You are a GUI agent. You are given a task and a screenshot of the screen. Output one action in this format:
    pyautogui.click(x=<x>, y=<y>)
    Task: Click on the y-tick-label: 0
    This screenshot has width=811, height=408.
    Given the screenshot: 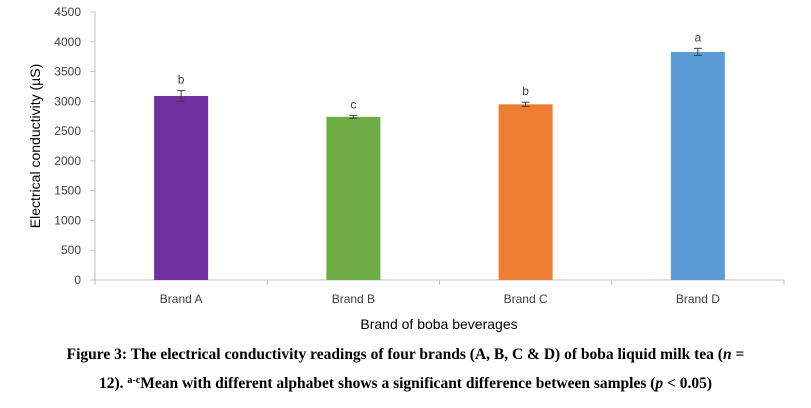 What is the action you would take?
    pyautogui.click(x=77, y=280)
    